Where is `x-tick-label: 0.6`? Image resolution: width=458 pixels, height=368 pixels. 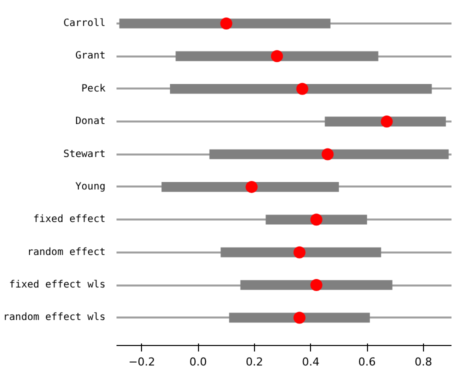
x-tick-label: 0.6 is located at coordinates (367, 362).